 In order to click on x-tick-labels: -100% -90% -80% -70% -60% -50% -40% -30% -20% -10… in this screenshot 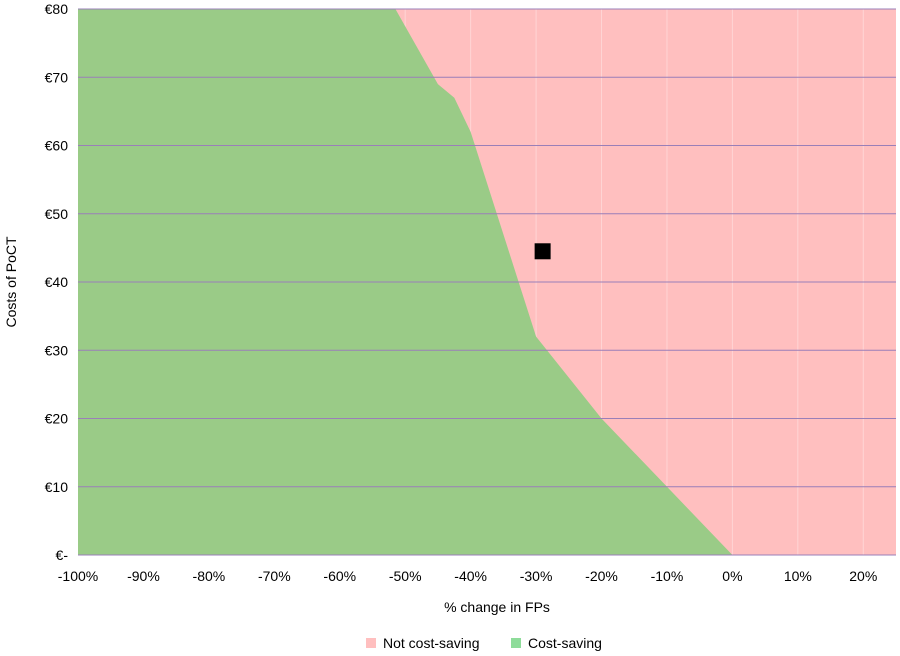, I will do `click(468, 576)`.